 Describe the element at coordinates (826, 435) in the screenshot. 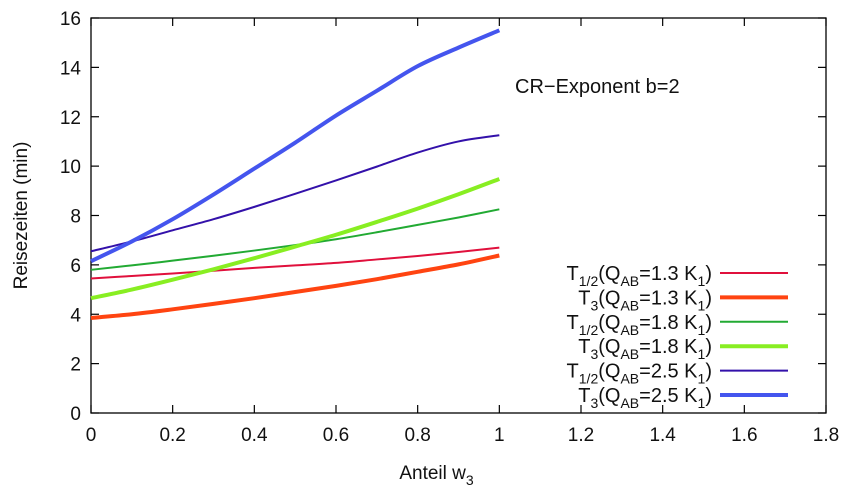

I see `x-tick-label: 1.8` at that location.